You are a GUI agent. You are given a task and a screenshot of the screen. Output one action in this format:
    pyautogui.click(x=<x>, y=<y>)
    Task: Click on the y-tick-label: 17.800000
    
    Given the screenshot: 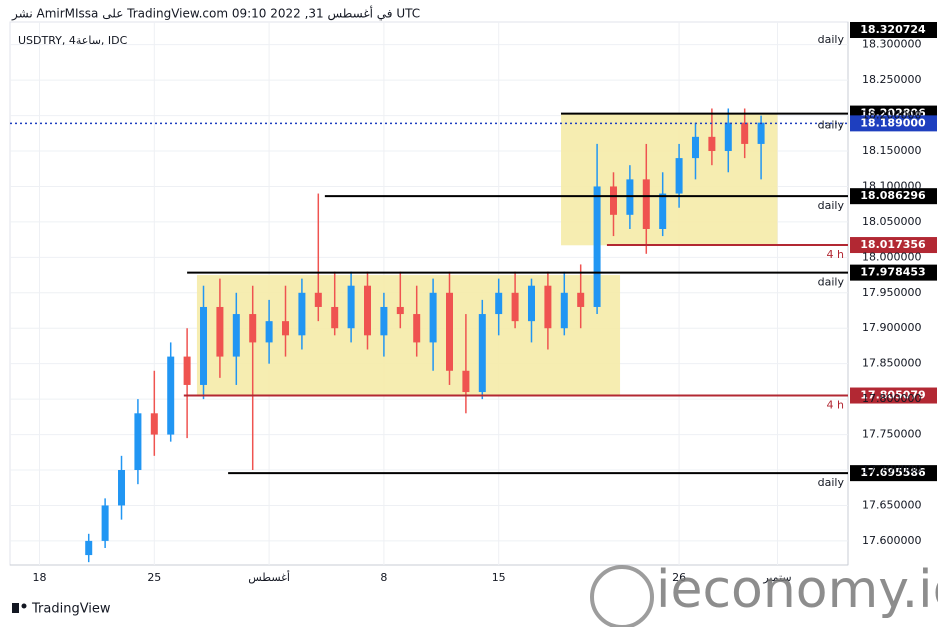 What is the action you would take?
    pyautogui.click(x=892, y=398)
    